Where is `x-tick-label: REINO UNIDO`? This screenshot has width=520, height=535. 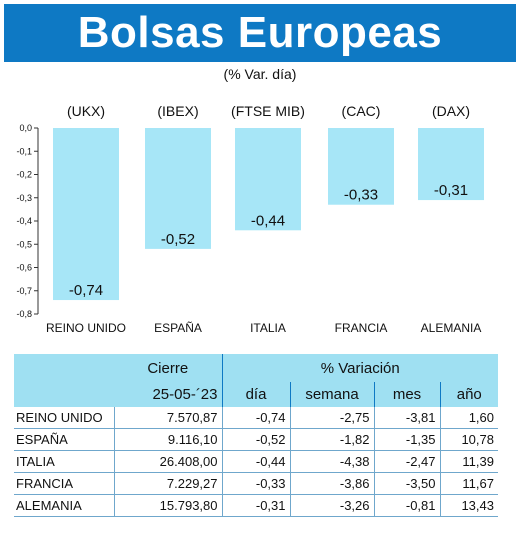
x-tick-label: REINO UNIDO is located at coordinates (86, 328).